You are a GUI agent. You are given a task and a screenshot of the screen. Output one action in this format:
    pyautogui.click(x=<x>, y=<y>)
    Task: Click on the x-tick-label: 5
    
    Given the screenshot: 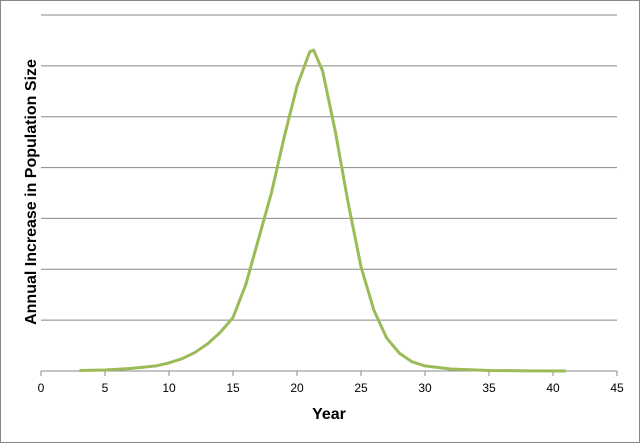 What is the action you would take?
    pyautogui.click(x=105, y=388)
    